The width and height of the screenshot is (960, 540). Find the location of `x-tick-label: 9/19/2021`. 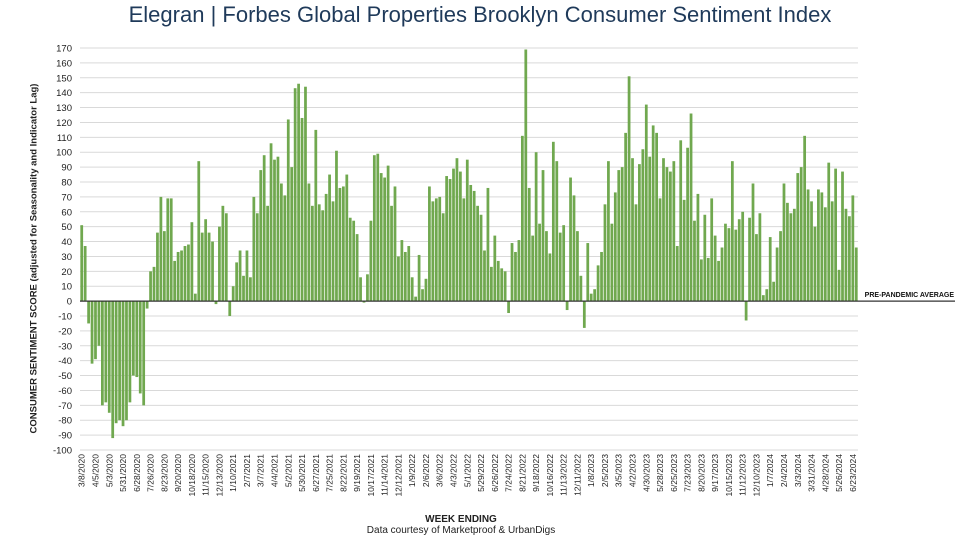

x-tick-label: 9/19/2021 is located at coordinates (357, 473).